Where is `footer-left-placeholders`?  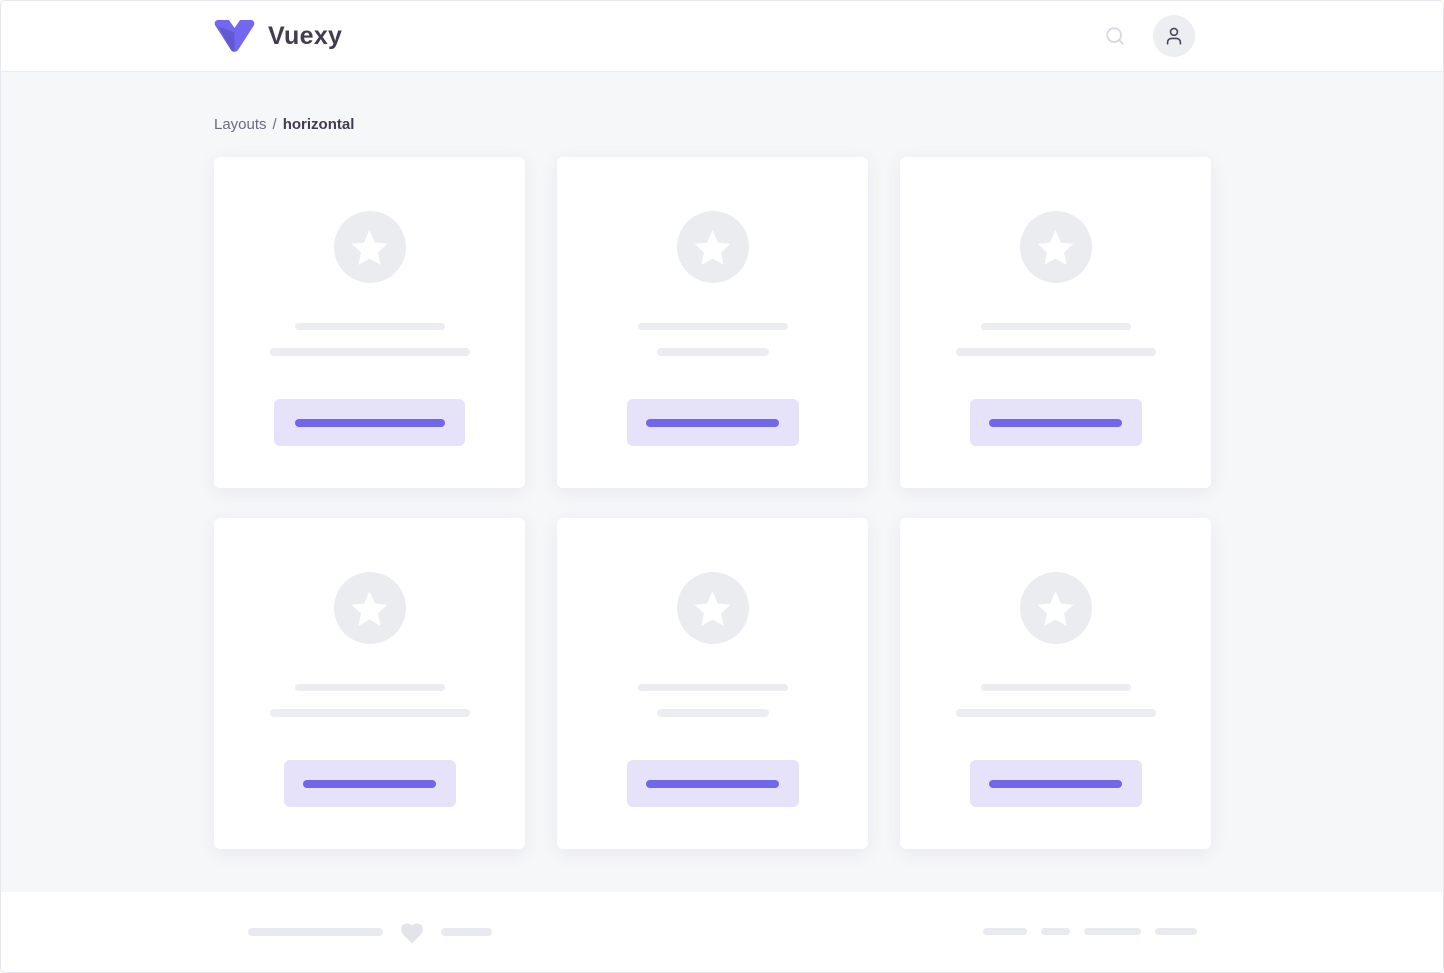 footer-left-placeholders is located at coordinates (370, 932).